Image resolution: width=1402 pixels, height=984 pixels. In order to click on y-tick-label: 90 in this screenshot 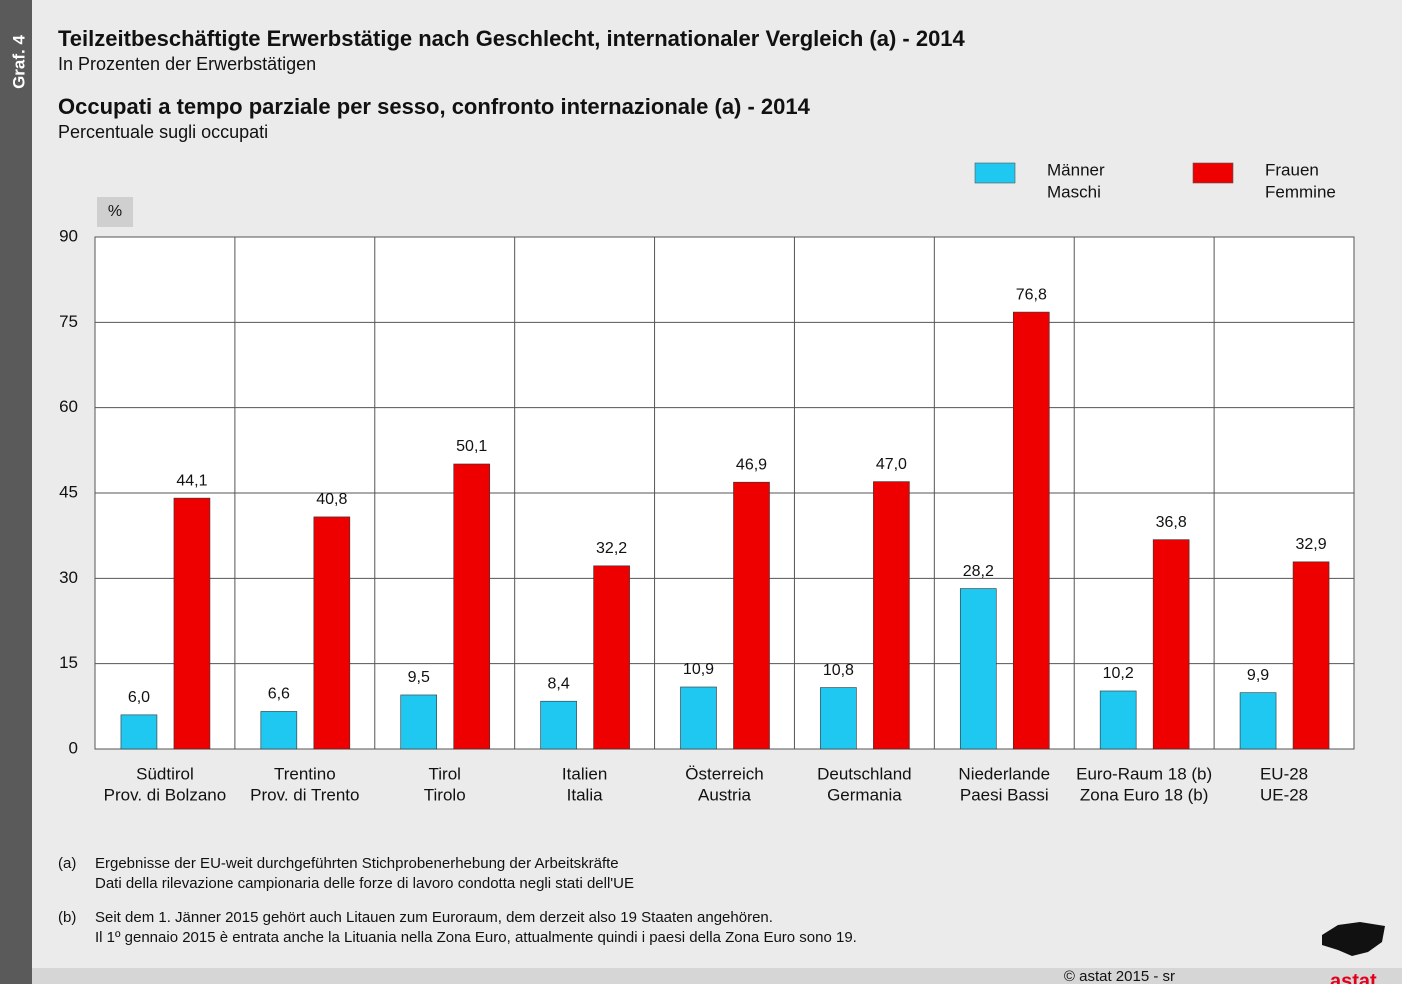, I will do `click(68, 235)`.